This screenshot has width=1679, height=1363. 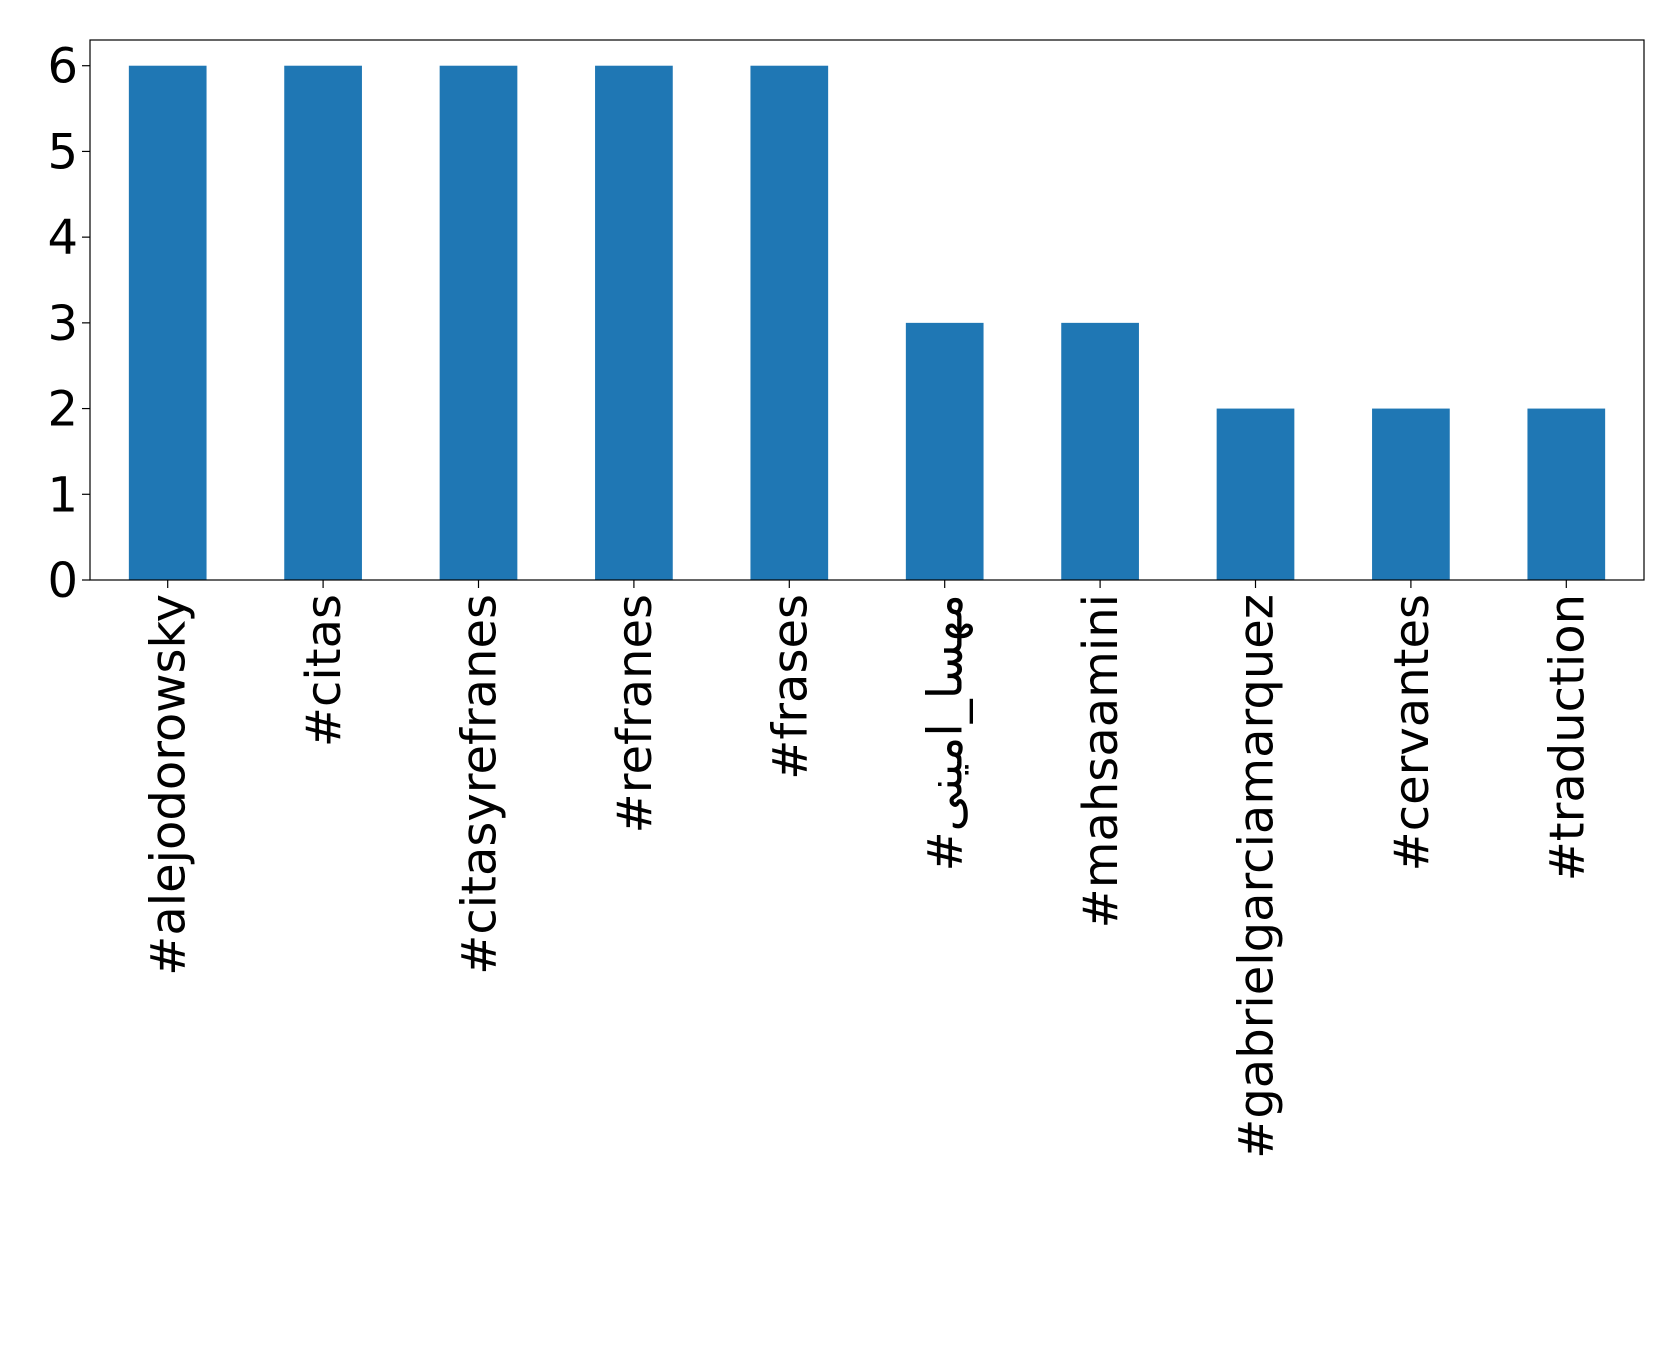 What do you see at coordinates (324, 670) in the screenshot?
I see `x-tick-label: #citas` at bounding box center [324, 670].